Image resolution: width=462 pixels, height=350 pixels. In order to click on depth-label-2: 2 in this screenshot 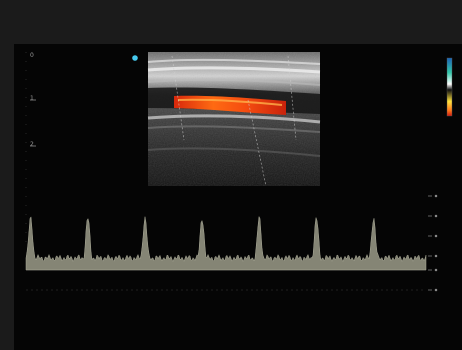, I will do `click(32, 144)`.